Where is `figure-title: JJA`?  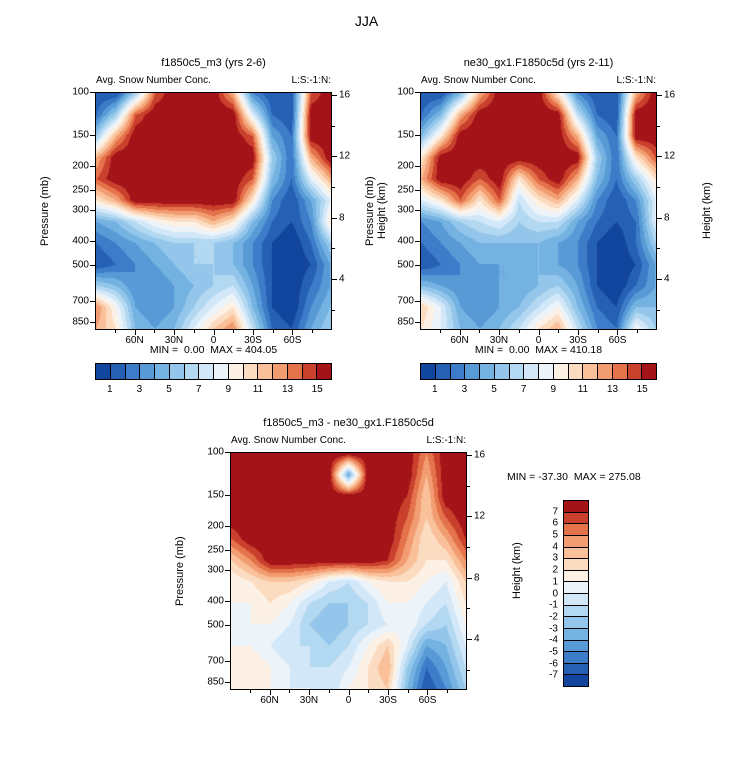 figure-title: JJA is located at coordinates (366, 21).